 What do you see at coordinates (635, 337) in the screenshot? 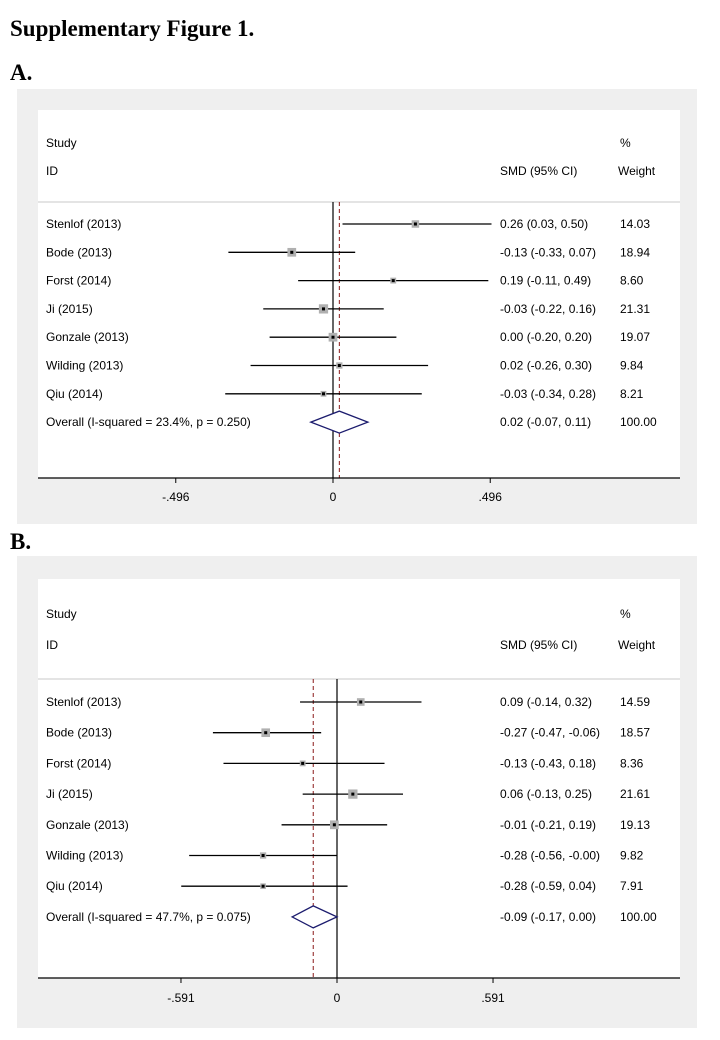
I see `weight-value: 19.07` at bounding box center [635, 337].